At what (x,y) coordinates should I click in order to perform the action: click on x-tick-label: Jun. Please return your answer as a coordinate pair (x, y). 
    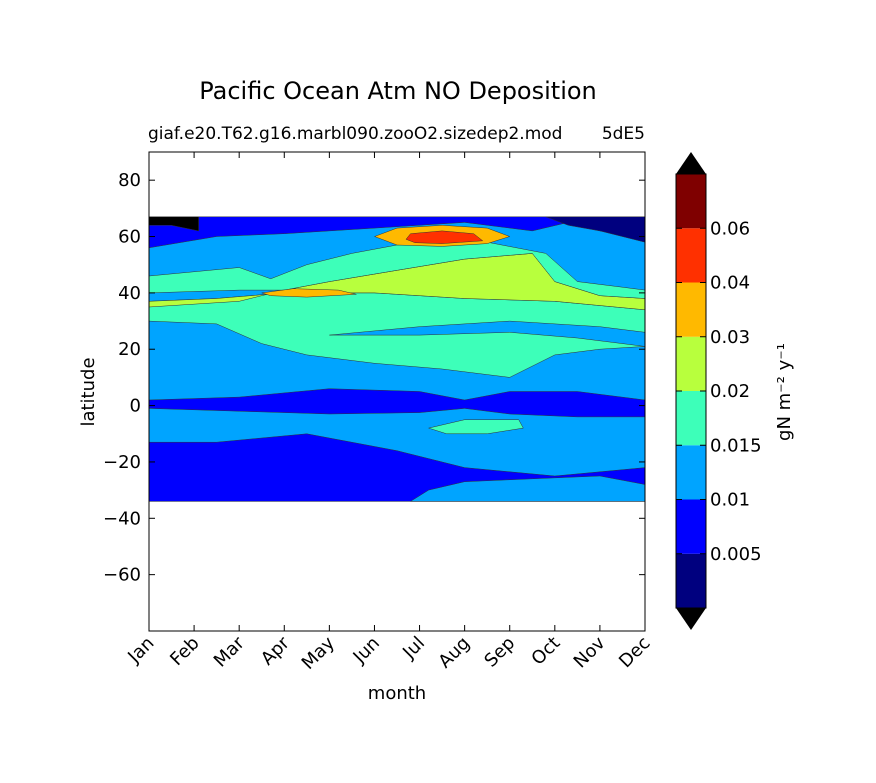
    Looking at the image, I should click on (366, 650).